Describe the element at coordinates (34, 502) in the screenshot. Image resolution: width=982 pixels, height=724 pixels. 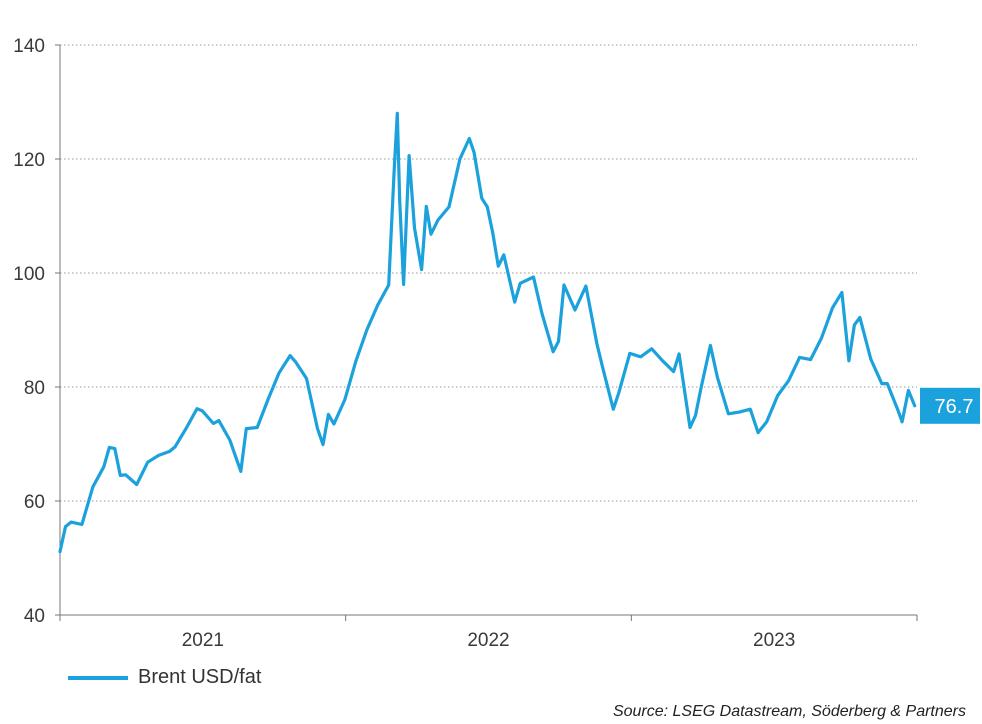
I see `y-tick-label: 60` at that location.